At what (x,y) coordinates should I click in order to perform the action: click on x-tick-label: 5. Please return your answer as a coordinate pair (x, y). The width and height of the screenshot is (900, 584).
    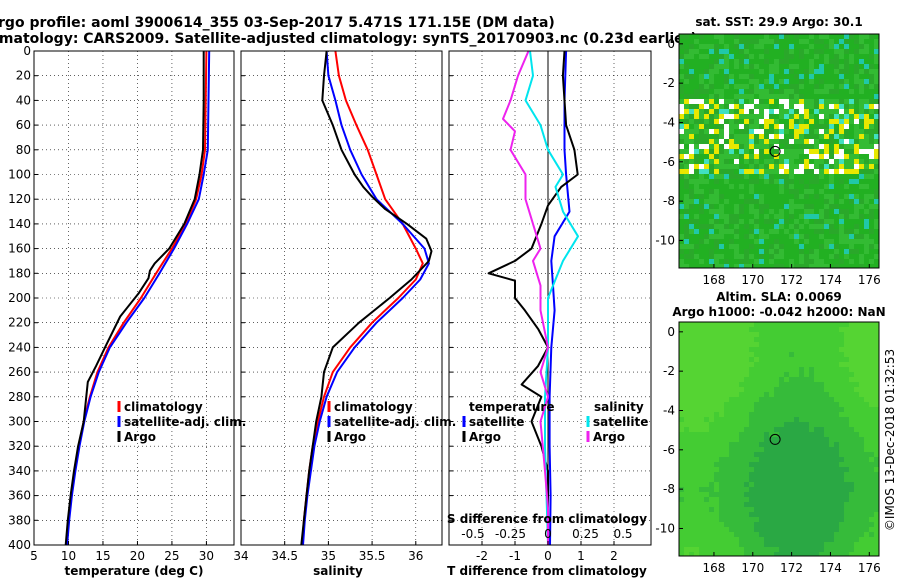
    Looking at the image, I should click on (34, 556).